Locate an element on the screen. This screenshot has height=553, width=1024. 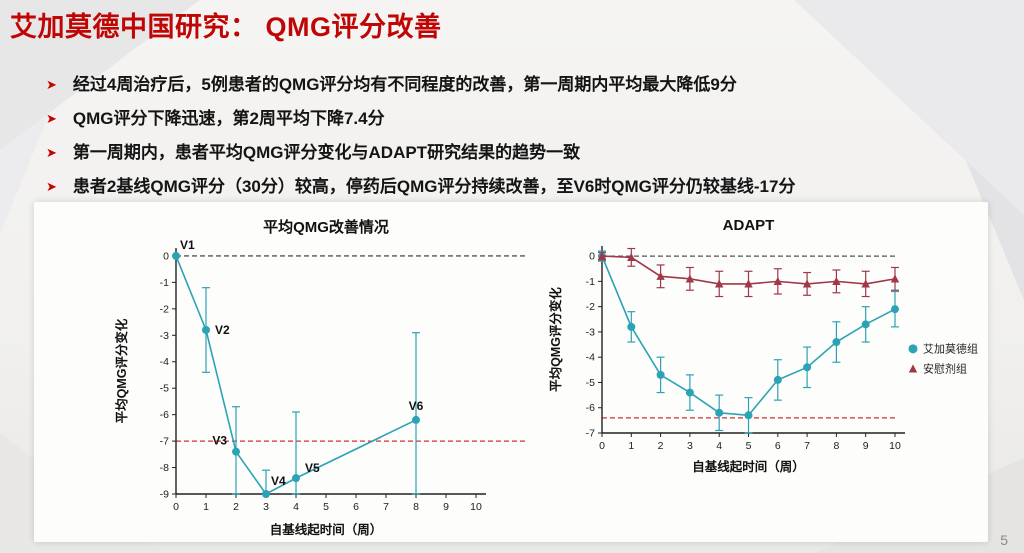
point-label: V1 is located at coordinates (187, 245).